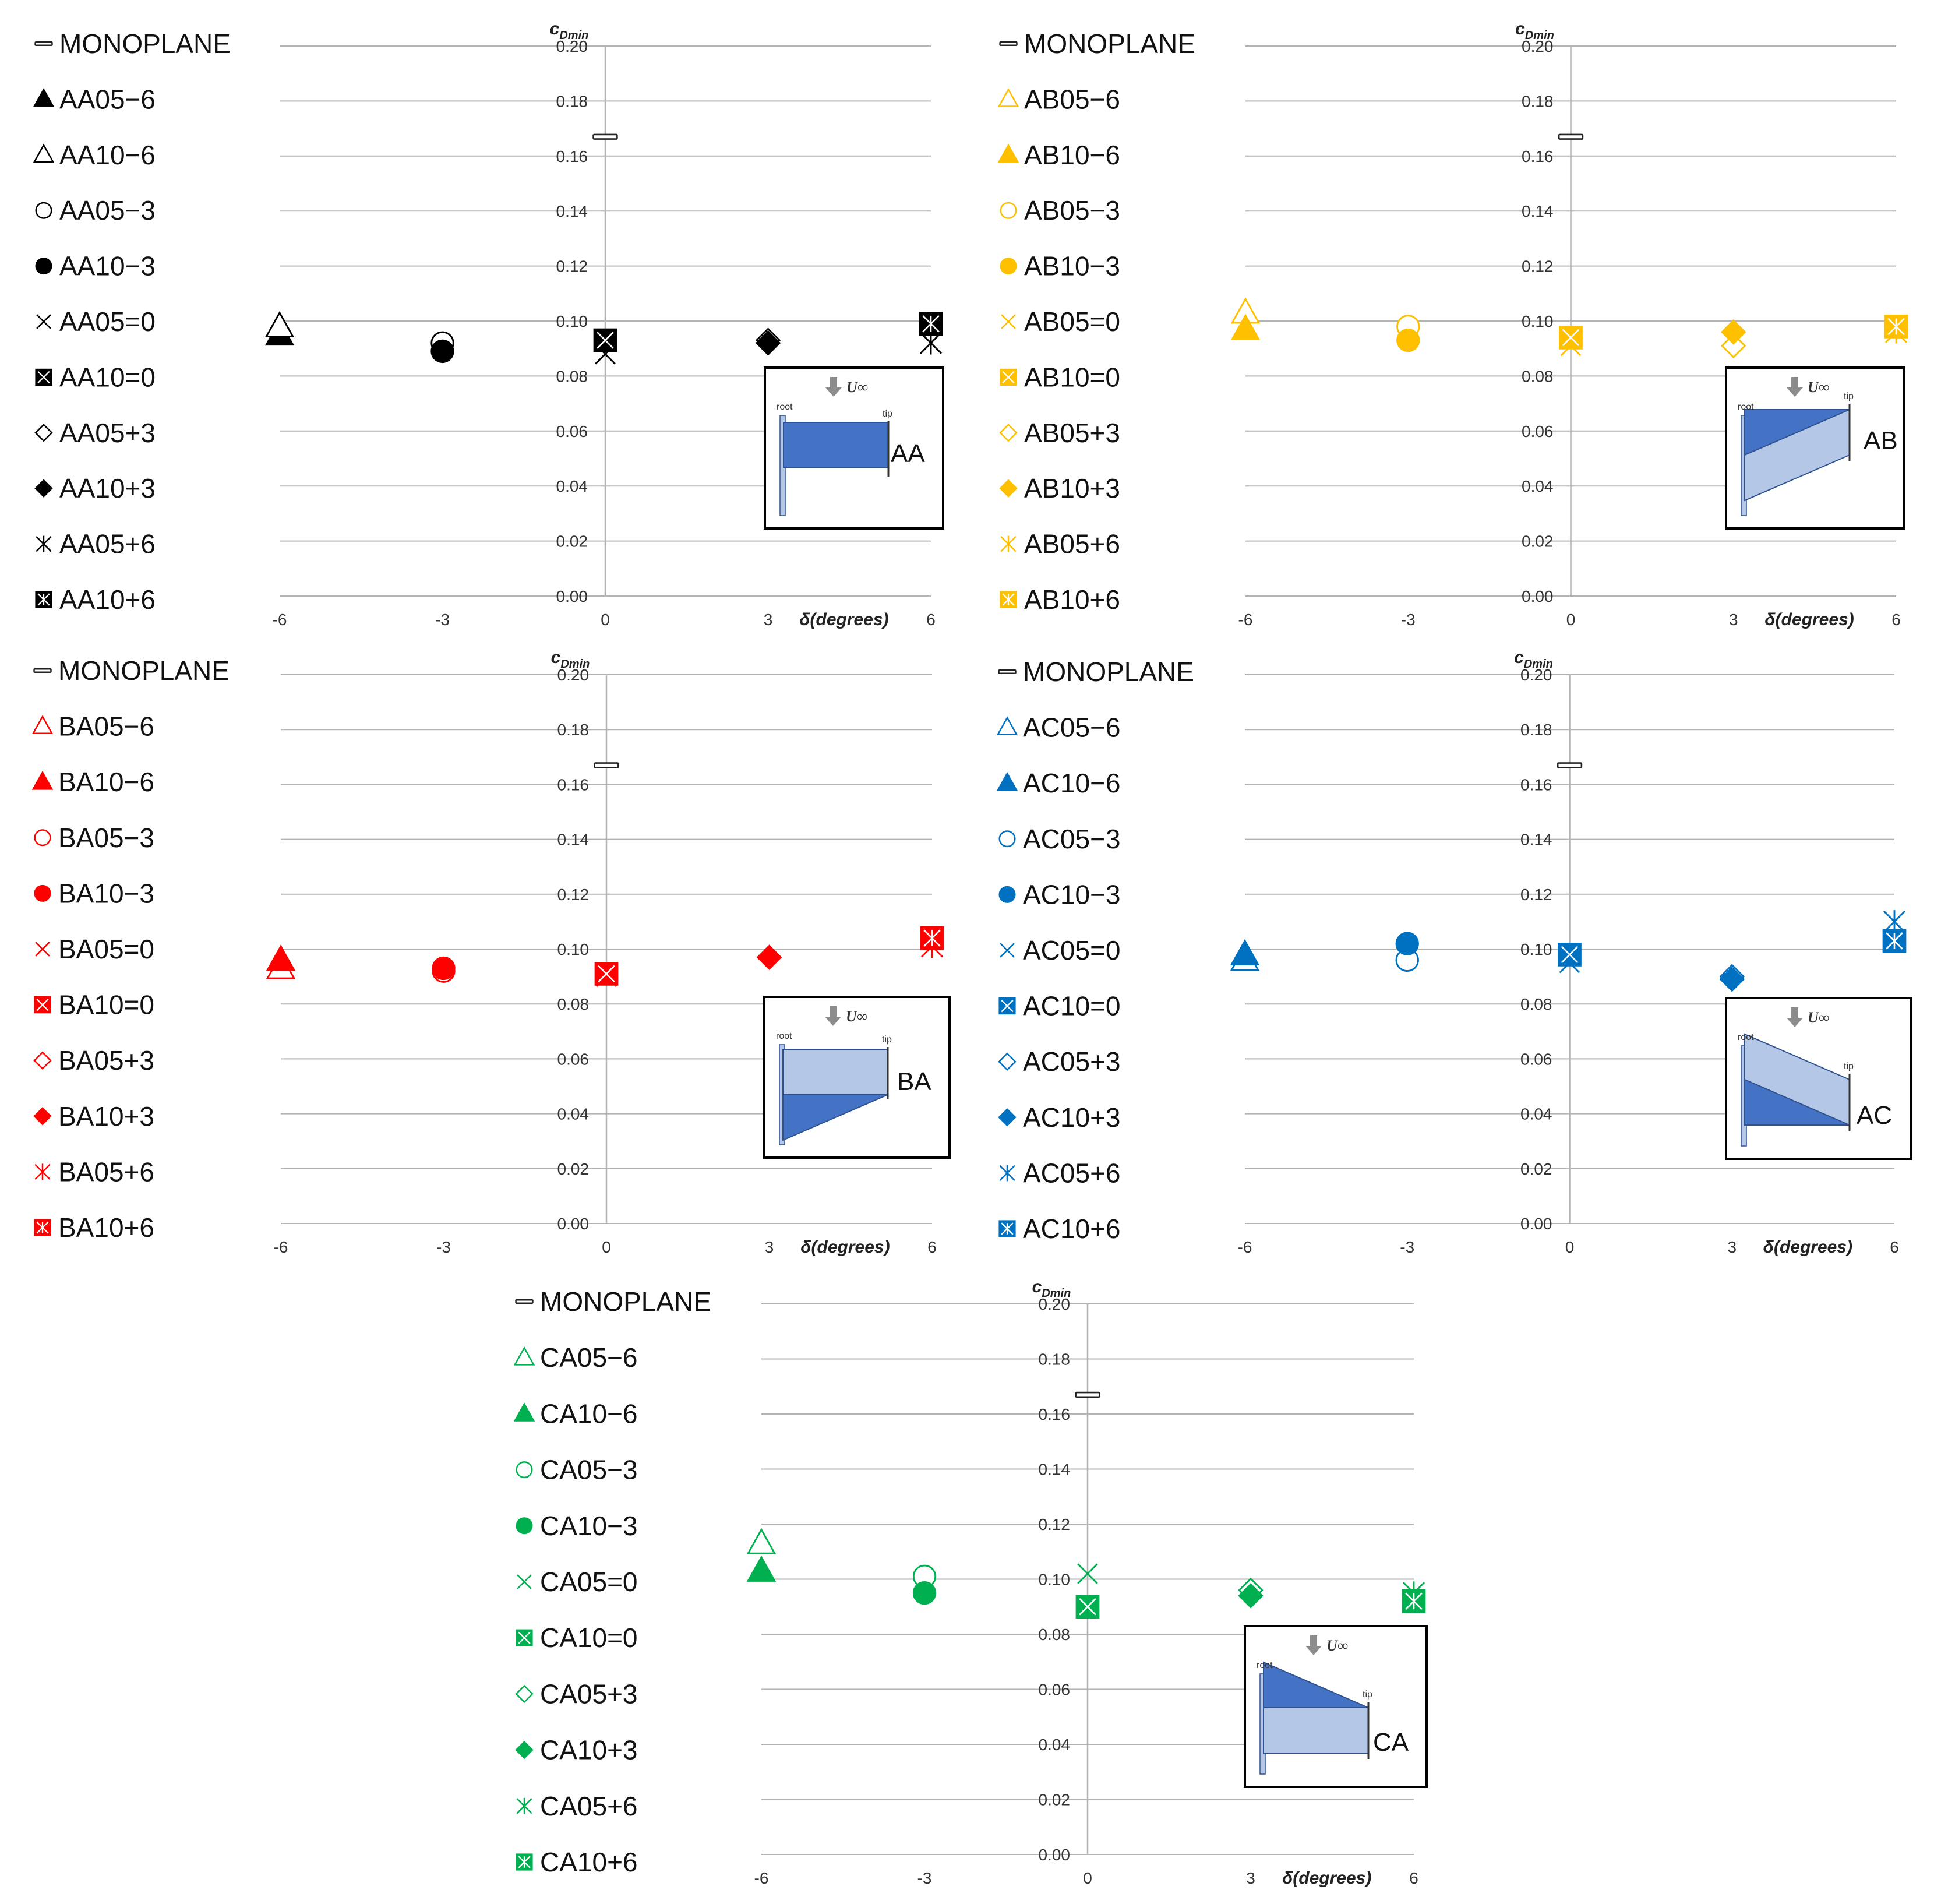 This screenshot has width=1934, height=1904. I want to click on y-tick-label: 0.06, so click(1538, 431).